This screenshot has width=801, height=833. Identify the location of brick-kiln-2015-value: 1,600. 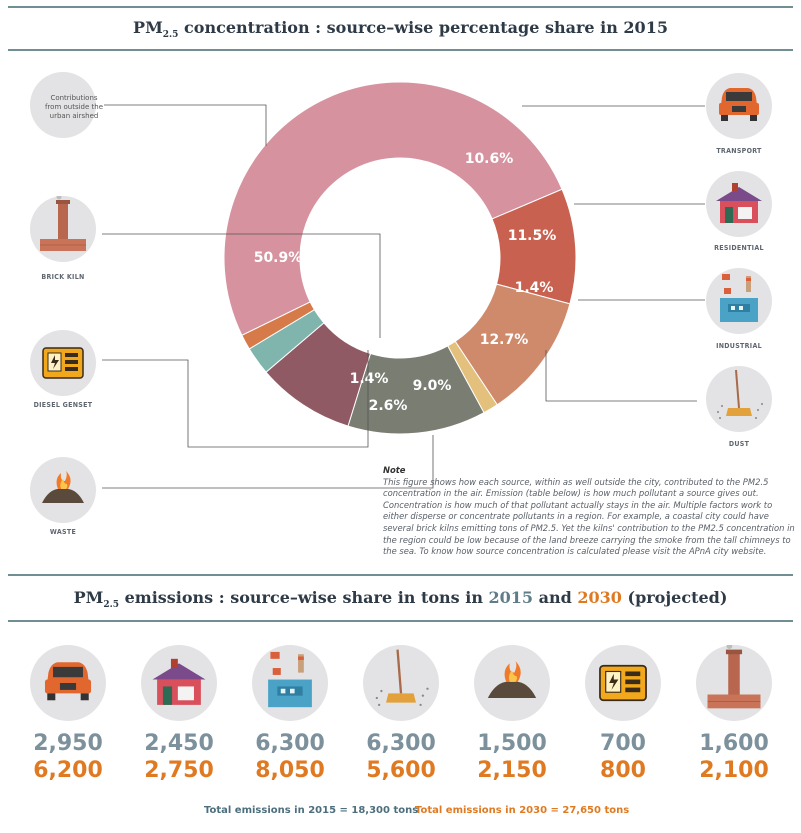
(734, 743).